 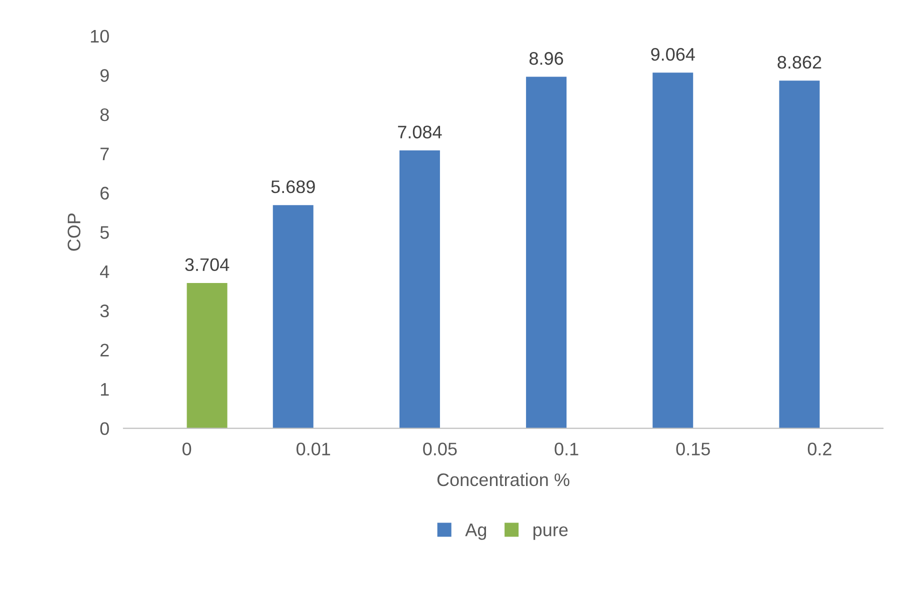 I want to click on y-tick-label: 2, so click(x=104, y=350).